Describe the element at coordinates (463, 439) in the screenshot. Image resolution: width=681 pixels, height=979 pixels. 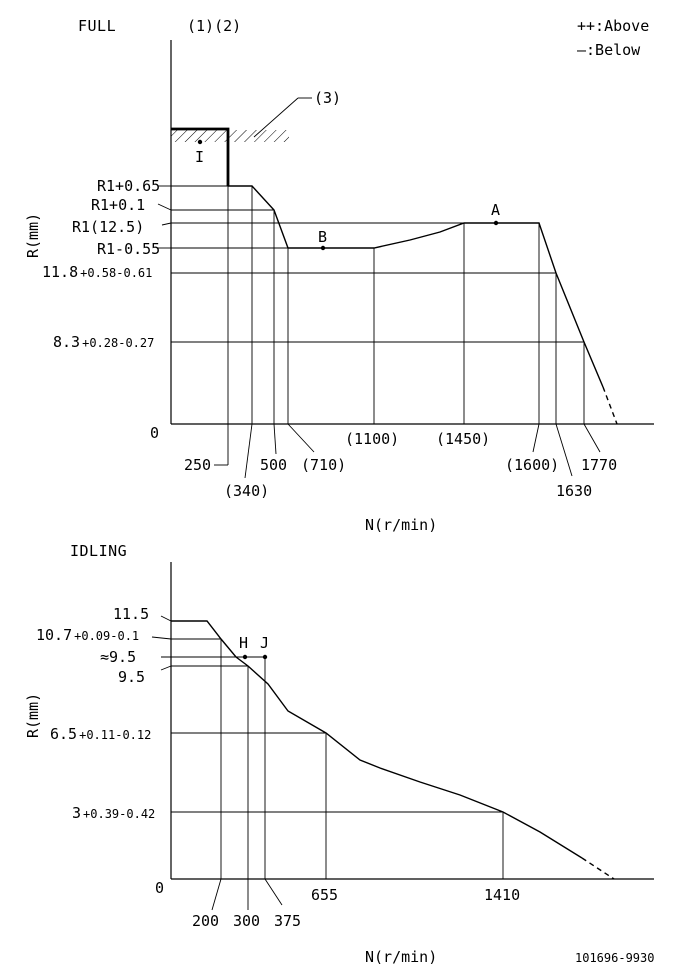
I see `full-x-tick-1450: (1450)` at that location.